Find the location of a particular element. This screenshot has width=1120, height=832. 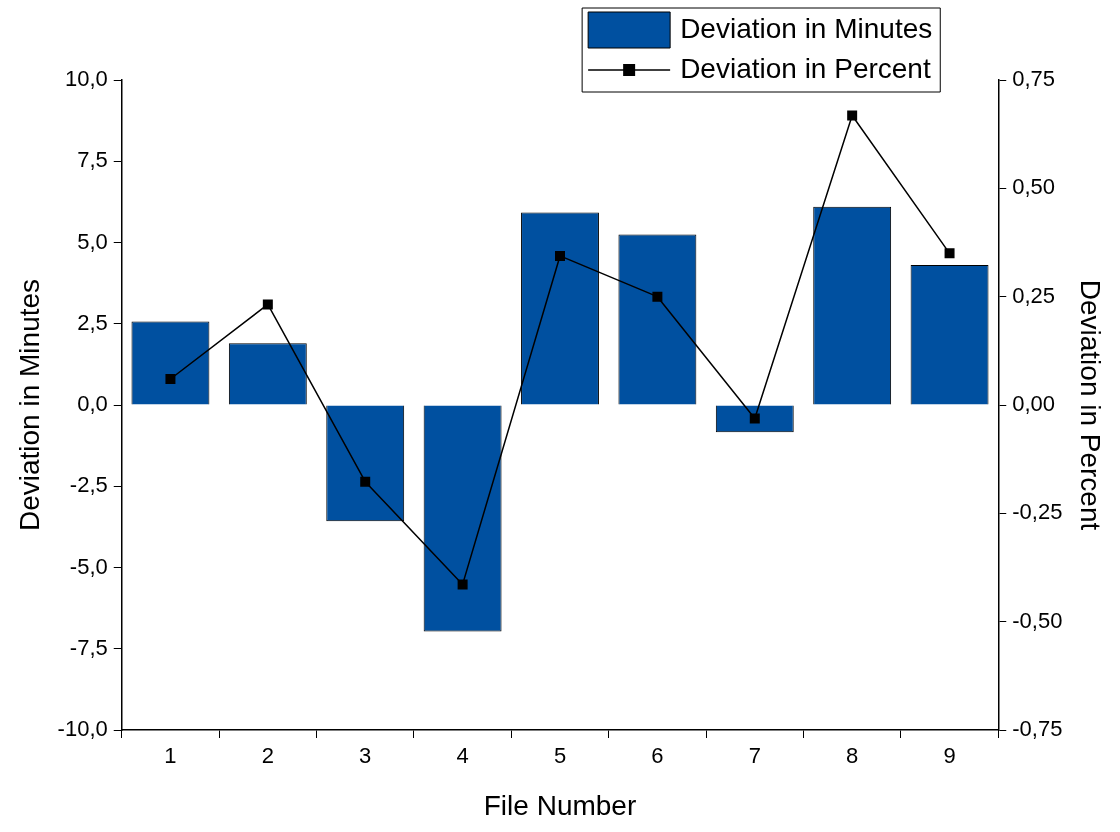

y-tick-label: -5,0 is located at coordinates (88, 566).